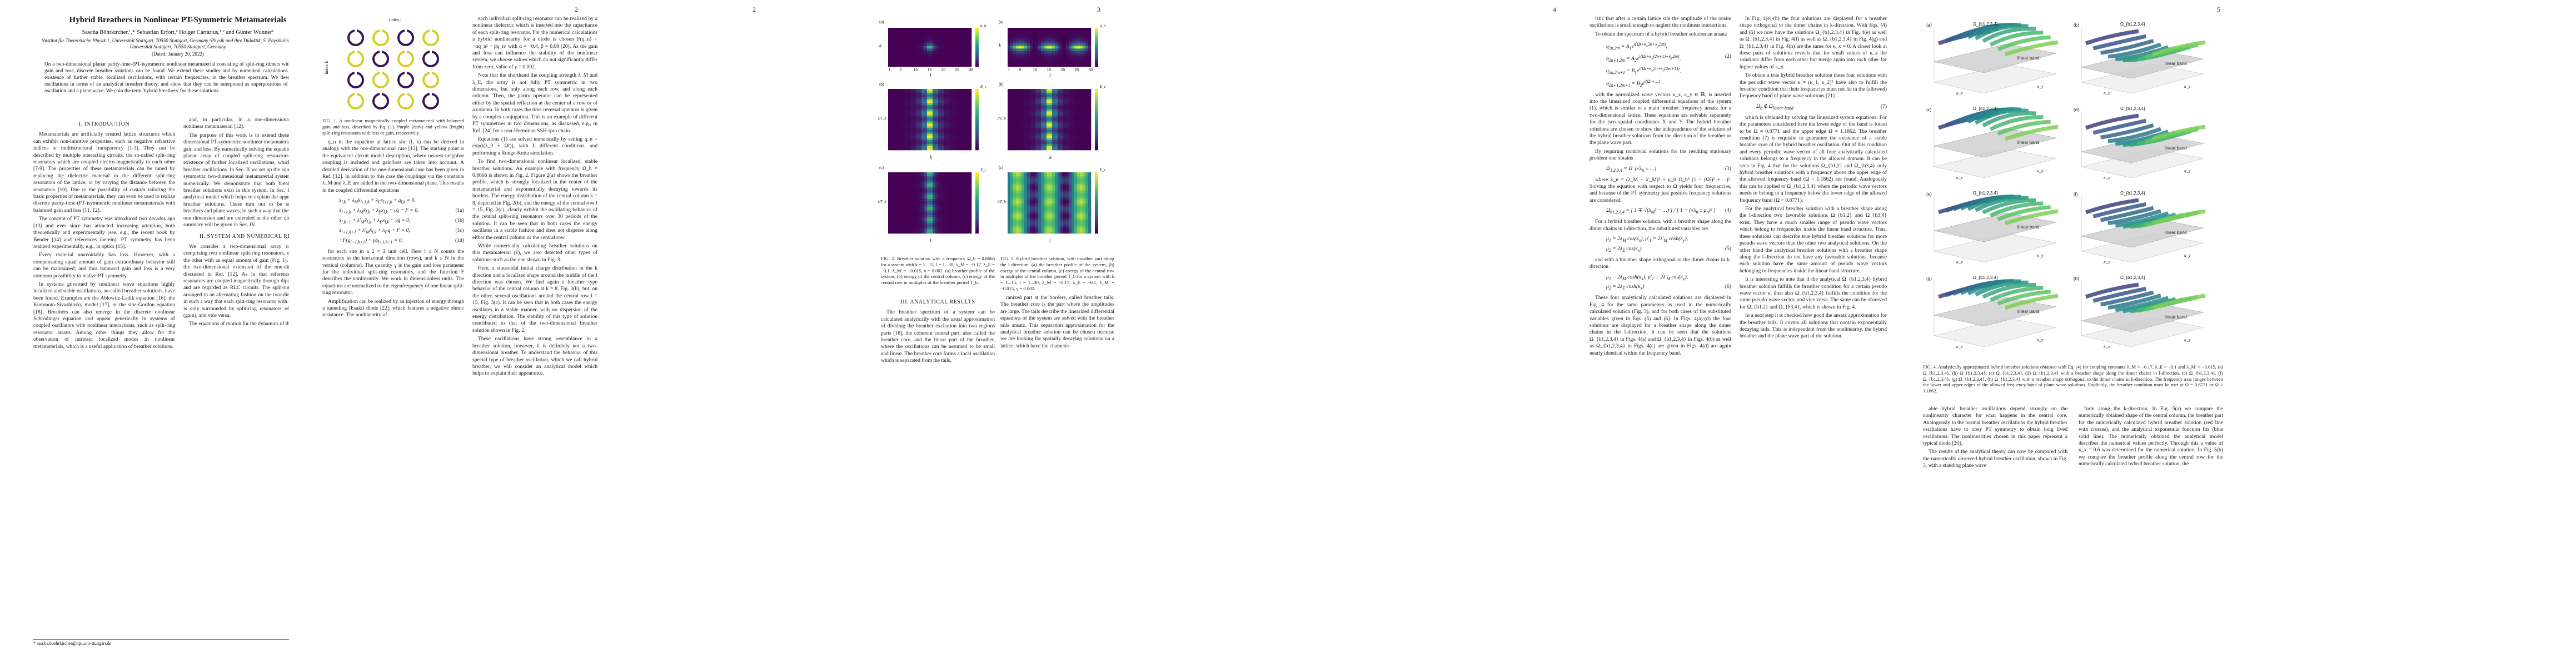 The width and height of the screenshot is (2576, 667). I want to click on panel-label: (c), so click(881, 168).